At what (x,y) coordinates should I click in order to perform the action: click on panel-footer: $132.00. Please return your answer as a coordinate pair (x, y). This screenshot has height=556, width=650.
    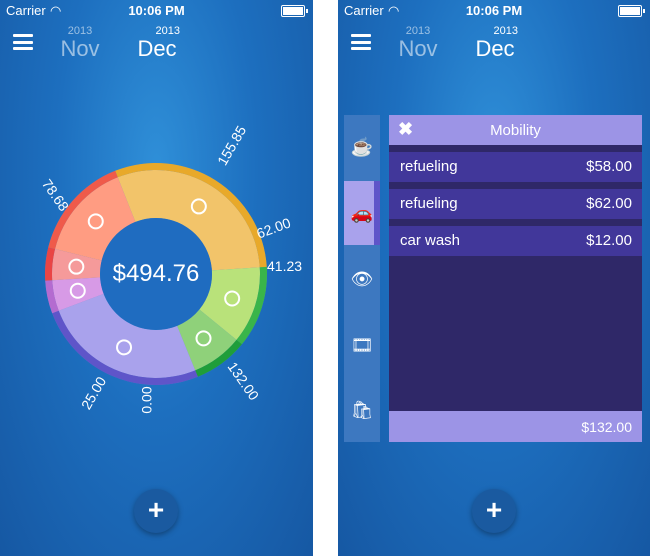
    Looking at the image, I should click on (515, 426).